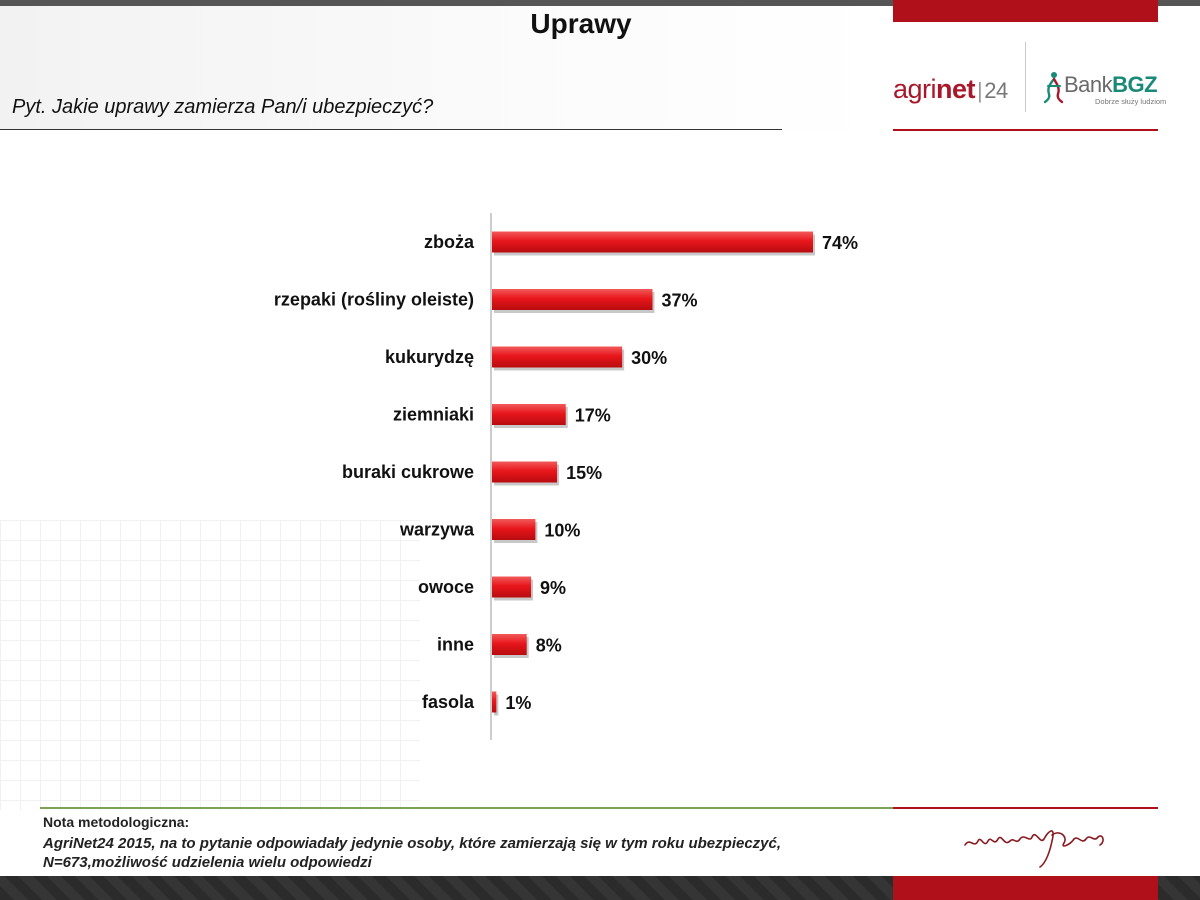  What do you see at coordinates (437, 530) in the screenshot?
I see `category-label: warzywa` at bounding box center [437, 530].